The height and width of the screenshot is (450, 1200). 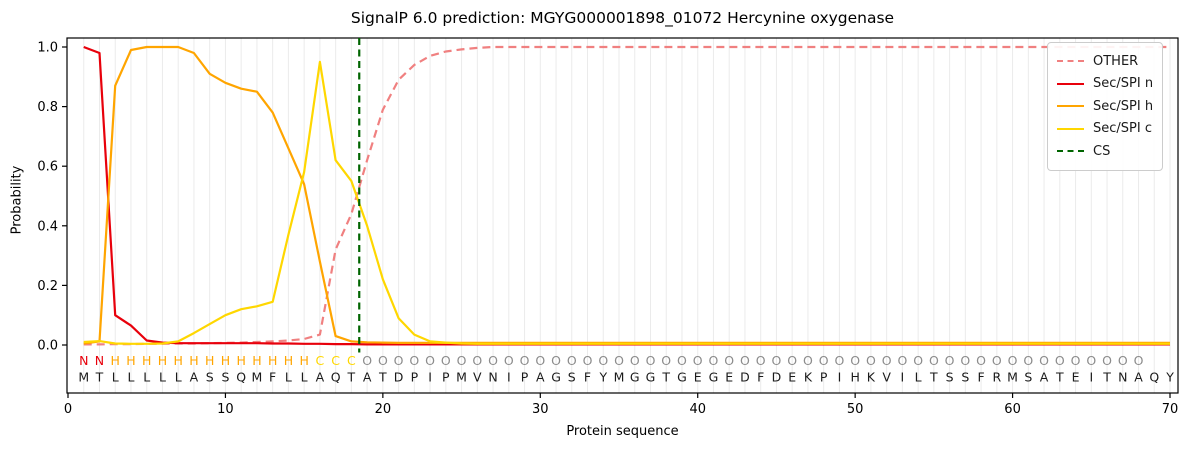 What do you see at coordinates (1122, 377) in the screenshot?
I see `residue-letter: N` at bounding box center [1122, 377].